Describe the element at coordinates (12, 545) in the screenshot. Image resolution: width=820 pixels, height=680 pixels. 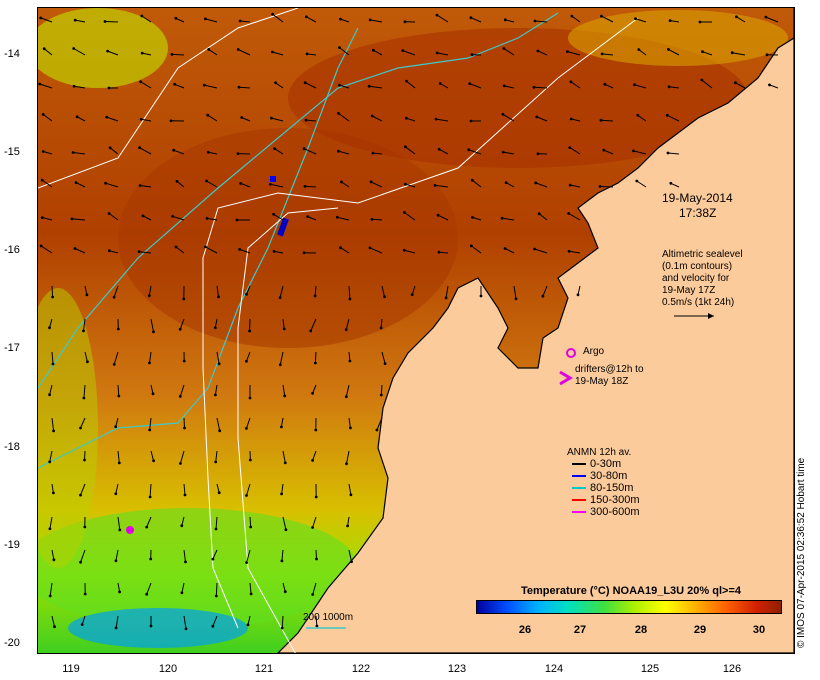
I see `lat-label: -19` at that location.